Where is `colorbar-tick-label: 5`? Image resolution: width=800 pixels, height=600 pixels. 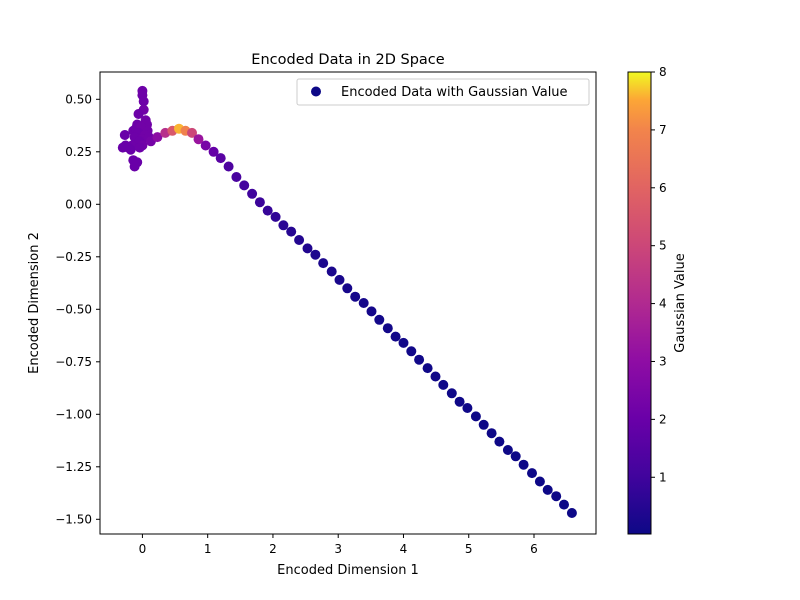 colorbar-tick-label: 5 is located at coordinates (663, 246).